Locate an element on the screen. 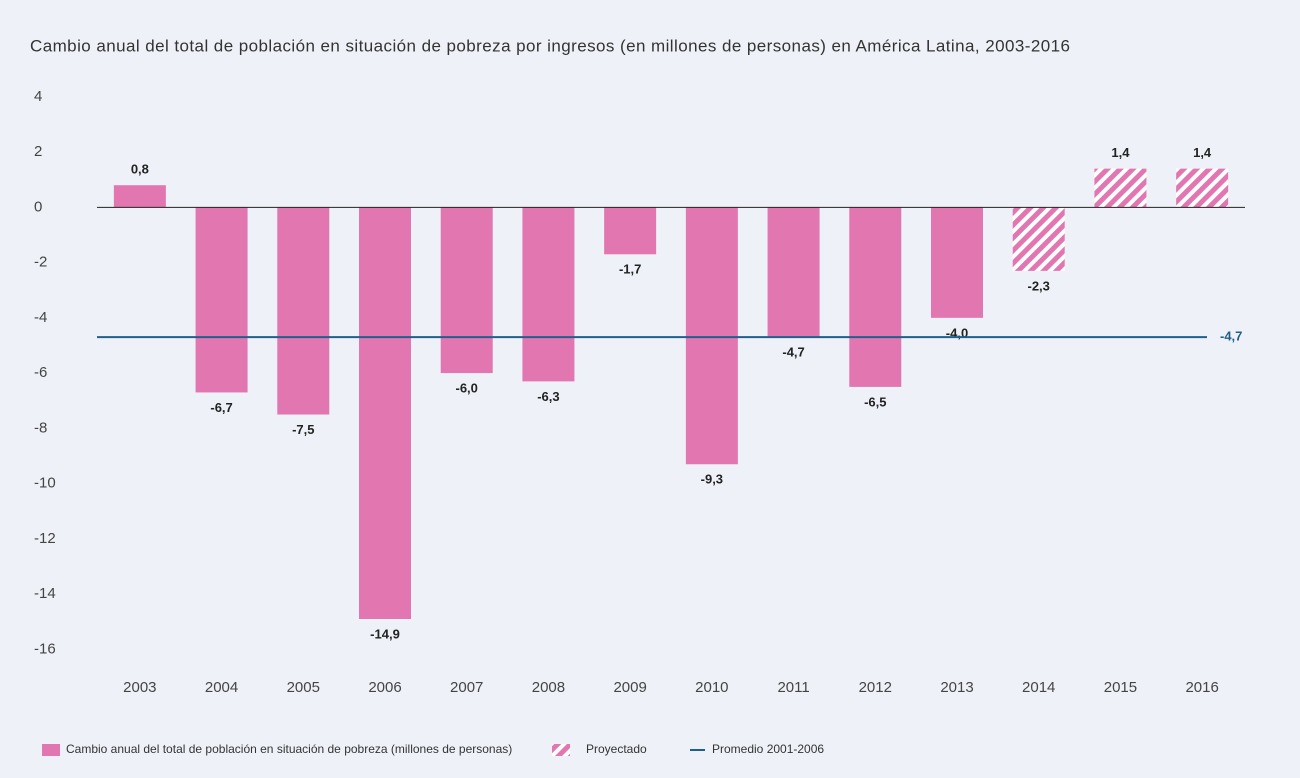 The height and width of the screenshot is (778, 1300). value-label: -2,3 is located at coordinates (1039, 285).